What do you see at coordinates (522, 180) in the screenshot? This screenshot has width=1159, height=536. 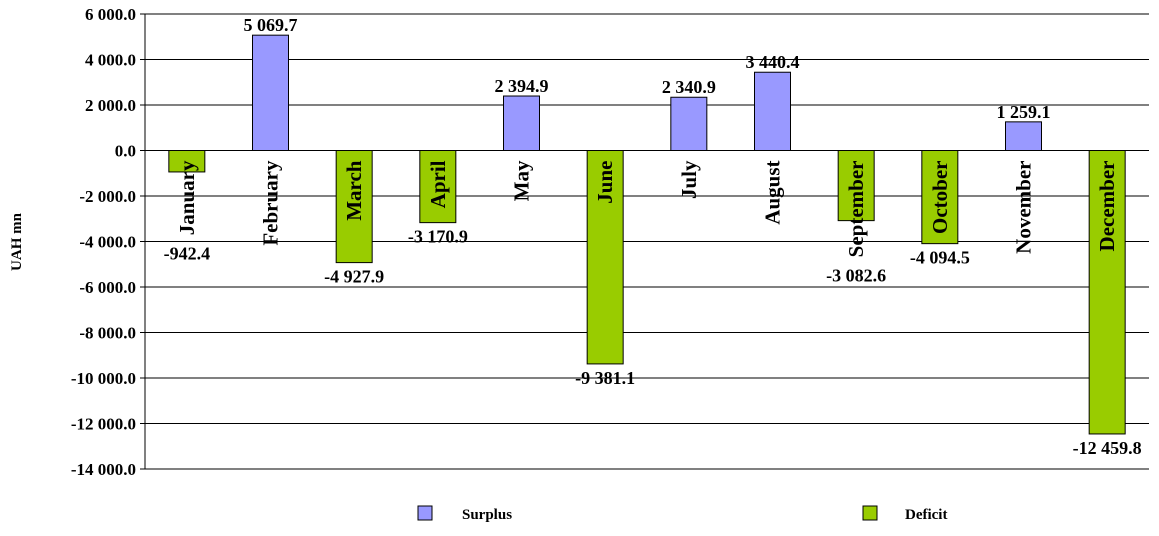 I see `category-label: May` at bounding box center [522, 180].